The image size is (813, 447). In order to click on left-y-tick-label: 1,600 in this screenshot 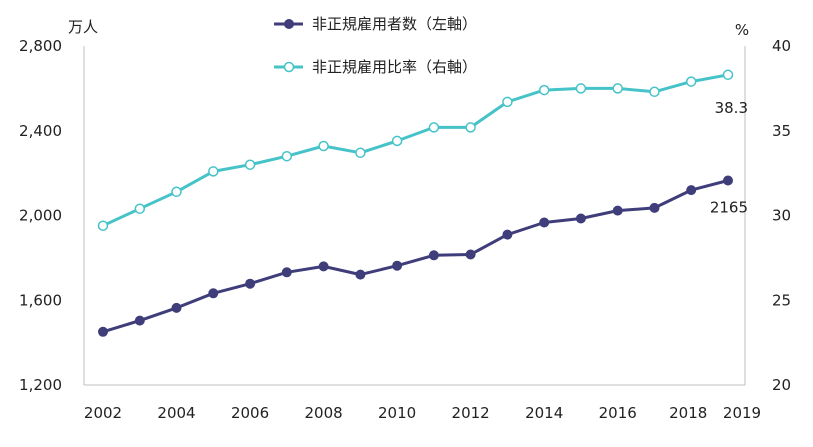, I will do `click(40, 300)`.